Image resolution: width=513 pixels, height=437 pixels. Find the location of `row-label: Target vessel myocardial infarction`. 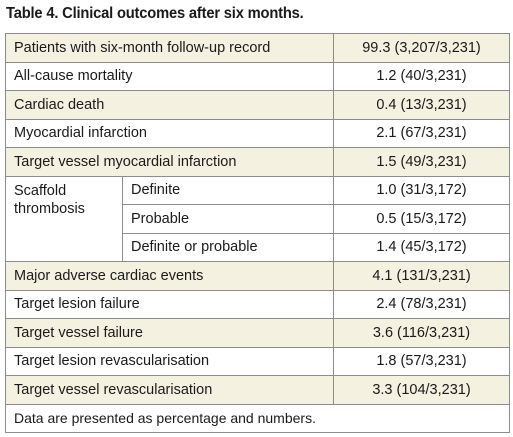

row-label: Target vessel myocardial infarction is located at coordinates (169, 162).